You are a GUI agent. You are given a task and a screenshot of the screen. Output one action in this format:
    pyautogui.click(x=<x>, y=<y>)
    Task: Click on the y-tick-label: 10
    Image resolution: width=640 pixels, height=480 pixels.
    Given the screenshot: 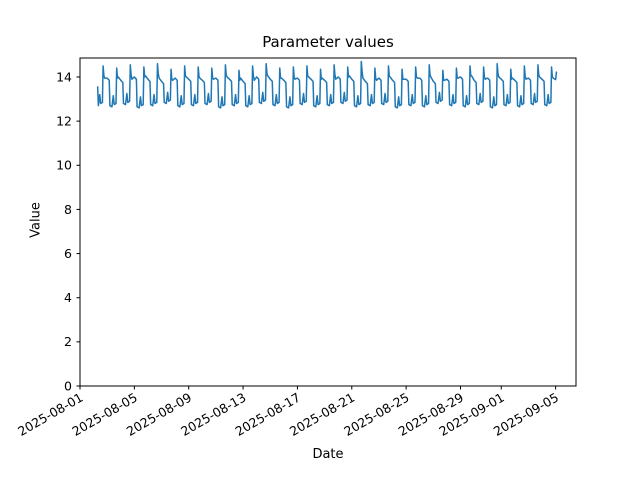 What is the action you would take?
    pyautogui.click(x=64, y=165)
    